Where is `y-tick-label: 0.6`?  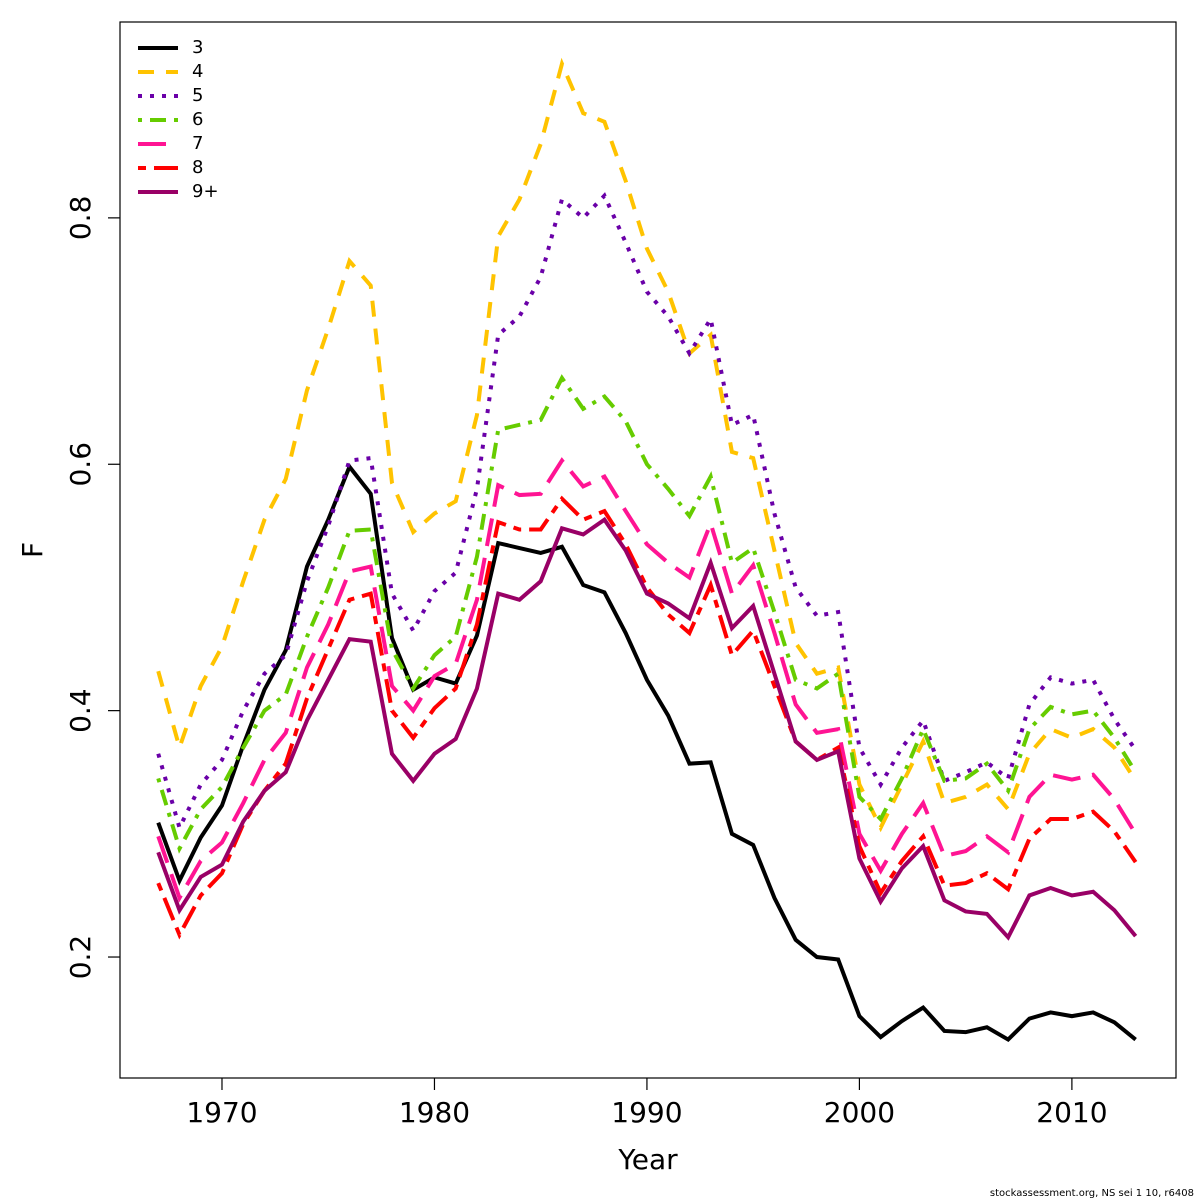 y-tick-label: 0.6 is located at coordinates (80, 464).